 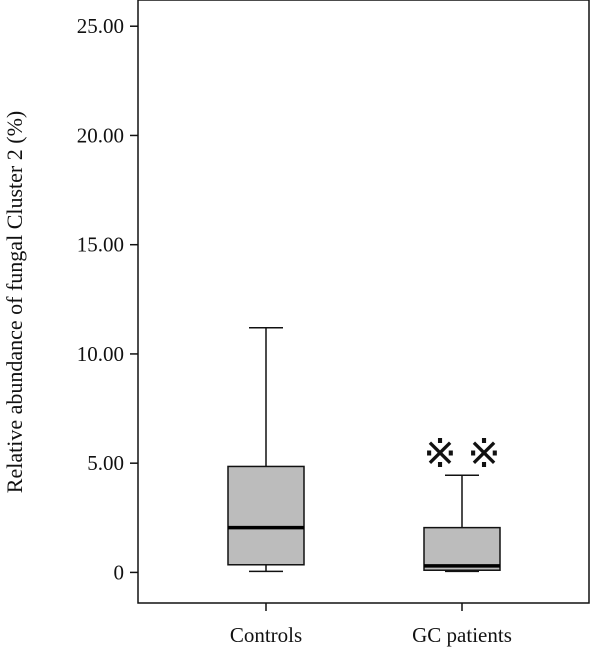 I want to click on y-tick-label: 20.00, so click(x=100, y=135).